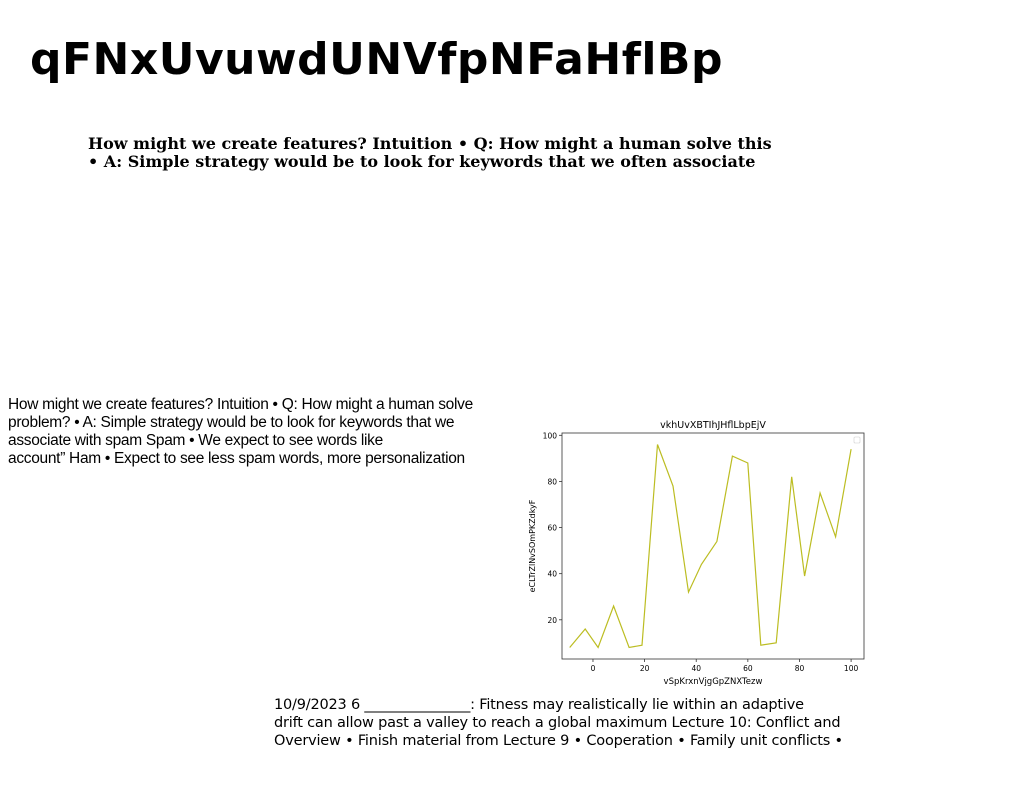 This screenshot has height=788, width=1024. What do you see at coordinates (593, 668) in the screenshot?
I see `x-tick-label: 0` at bounding box center [593, 668].